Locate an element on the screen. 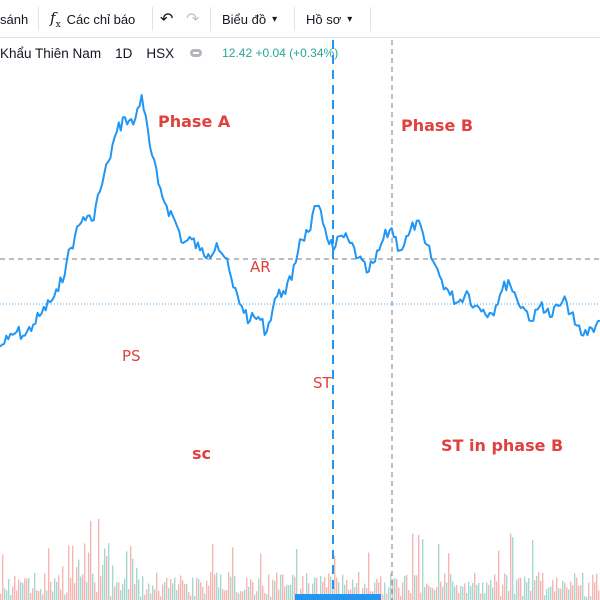 Image resolution: width=600 pixels, height=600 pixels. compare-button: sánh is located at coordinates (14, 19).